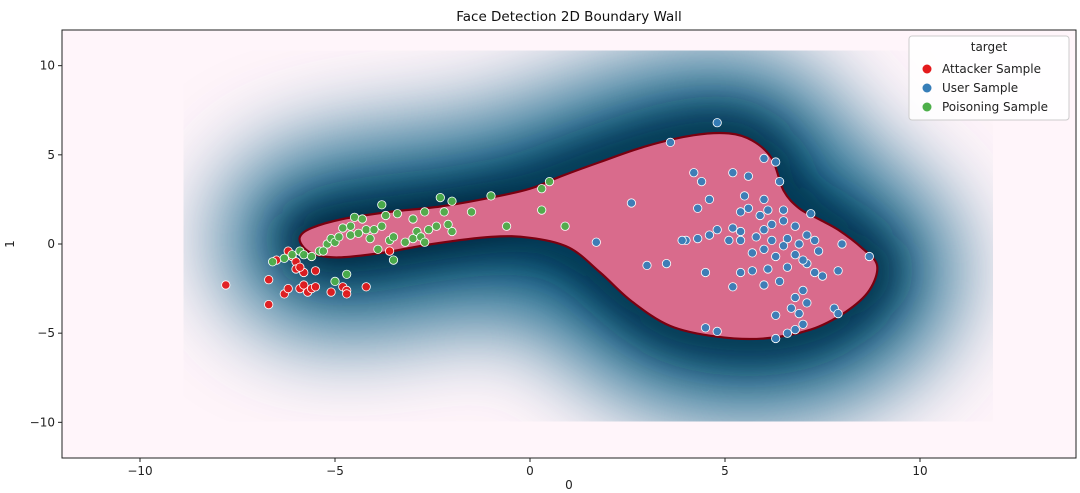 Image resolution: width=1080 pixels, height=493 pixels. Describe the element at coordinates (47, 66) in the screenshot. I see `y-tick-label: 10` at that location.